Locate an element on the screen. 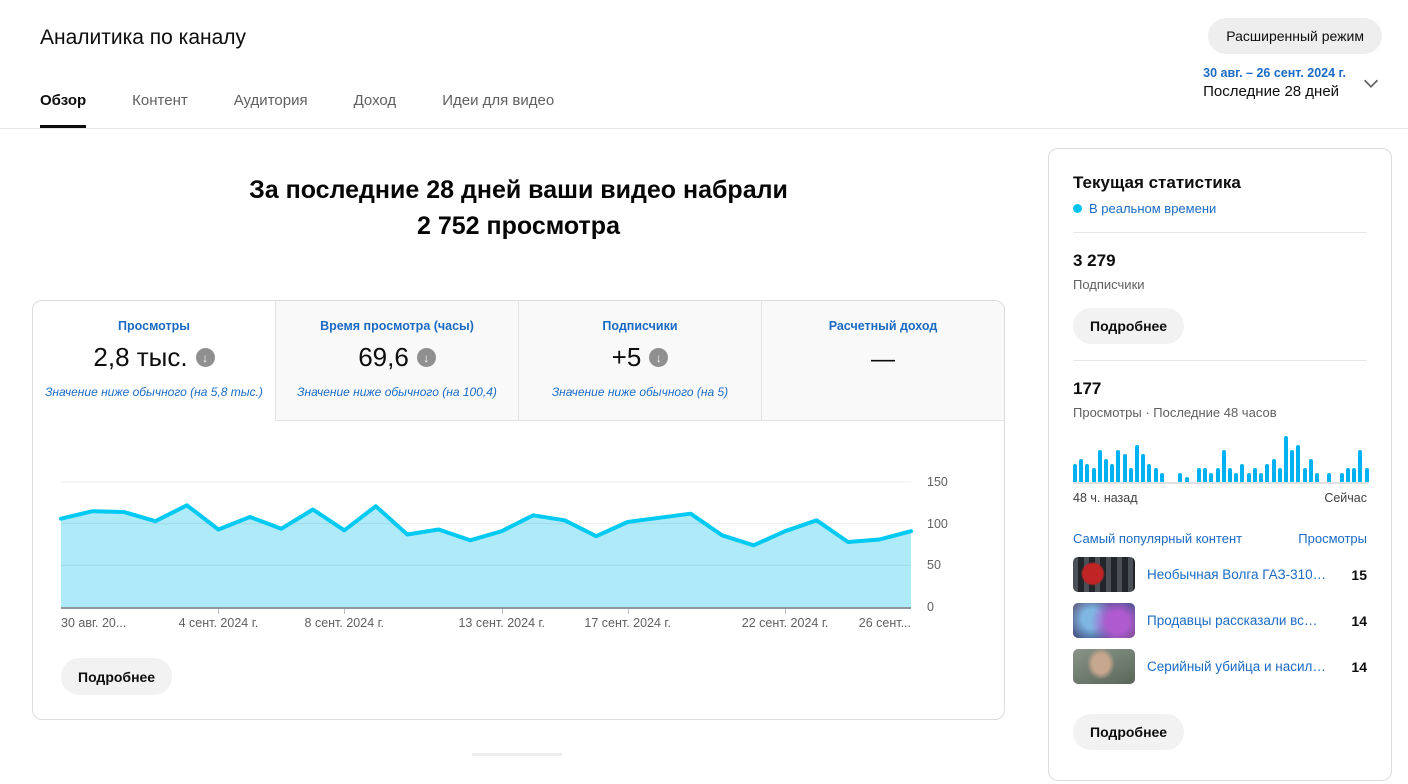 The image size is (1408, 784). advanced-mode-button: Расширенный режим is located at coordinates (1295, 36).